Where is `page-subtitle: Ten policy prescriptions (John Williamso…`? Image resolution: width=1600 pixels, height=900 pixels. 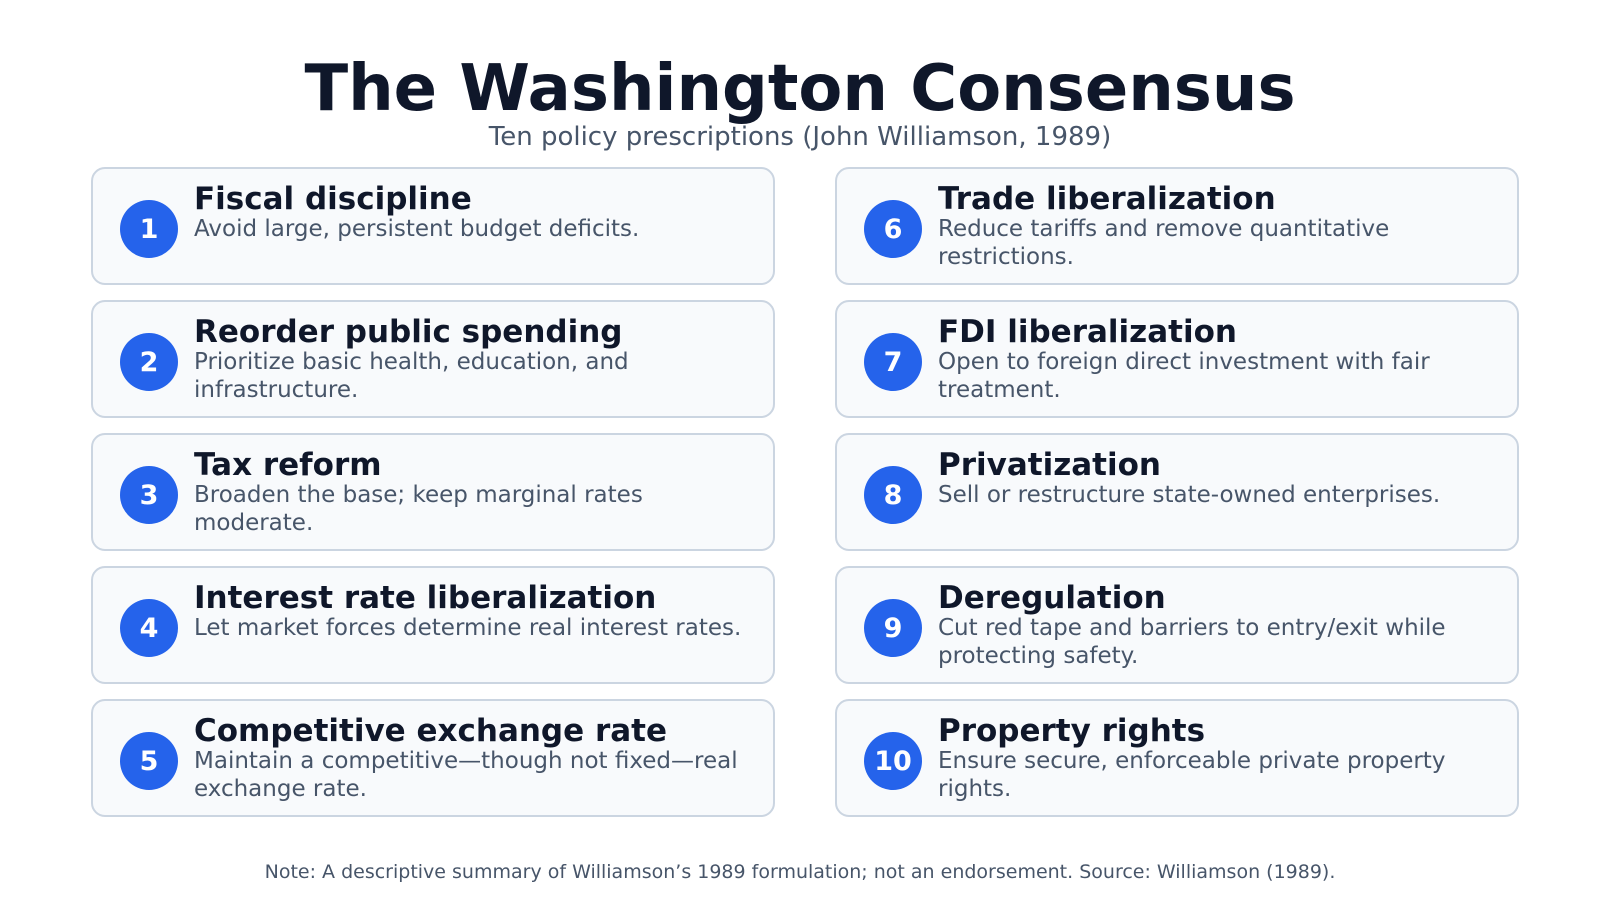
page-subtitle: Ten policy prescriptions (John Williamso… is located at coordinates (800, 137).